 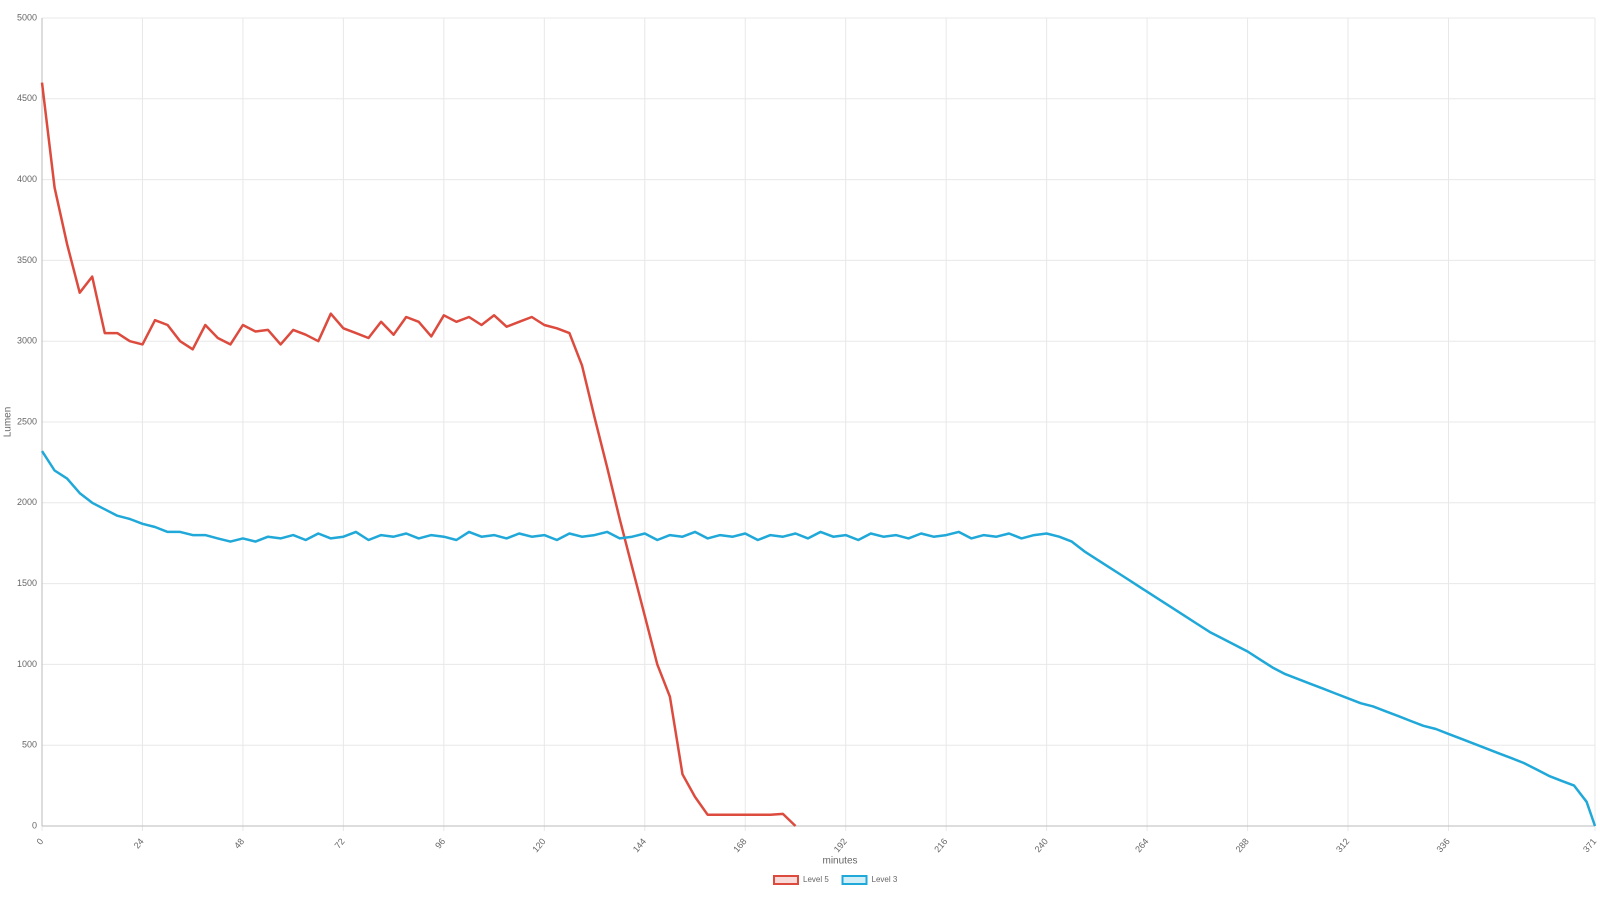 What do you see at coordinates (27, 179) in the screenshot?
I see `y-tick-label: 4000` at bounding box center [27, 179].